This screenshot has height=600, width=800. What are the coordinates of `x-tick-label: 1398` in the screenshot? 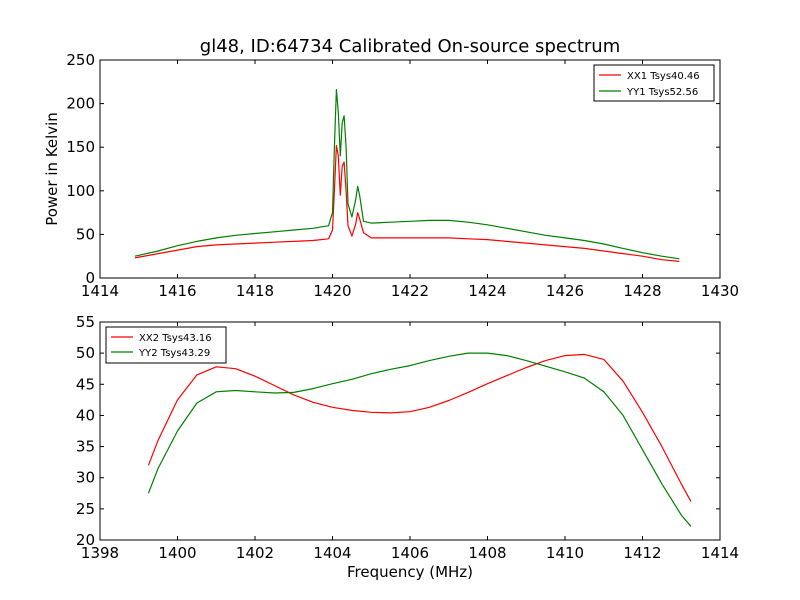 It's located at (100, 553).